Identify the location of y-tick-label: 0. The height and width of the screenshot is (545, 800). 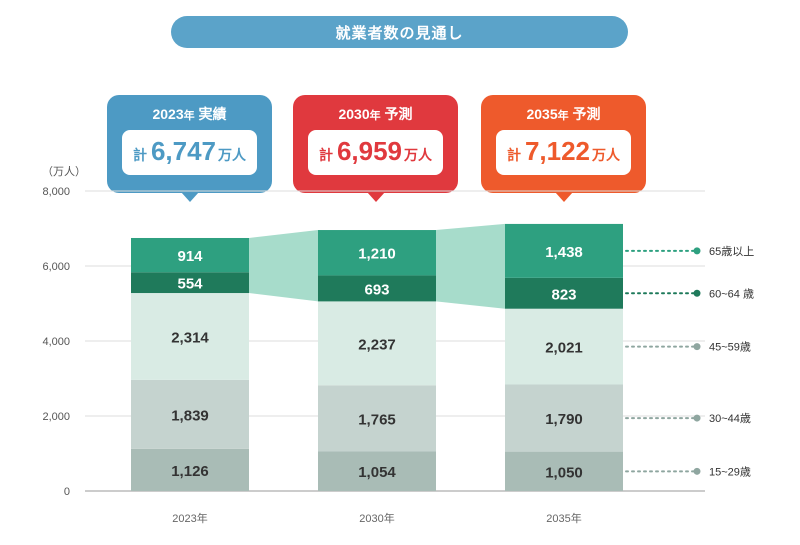
(67, 492).